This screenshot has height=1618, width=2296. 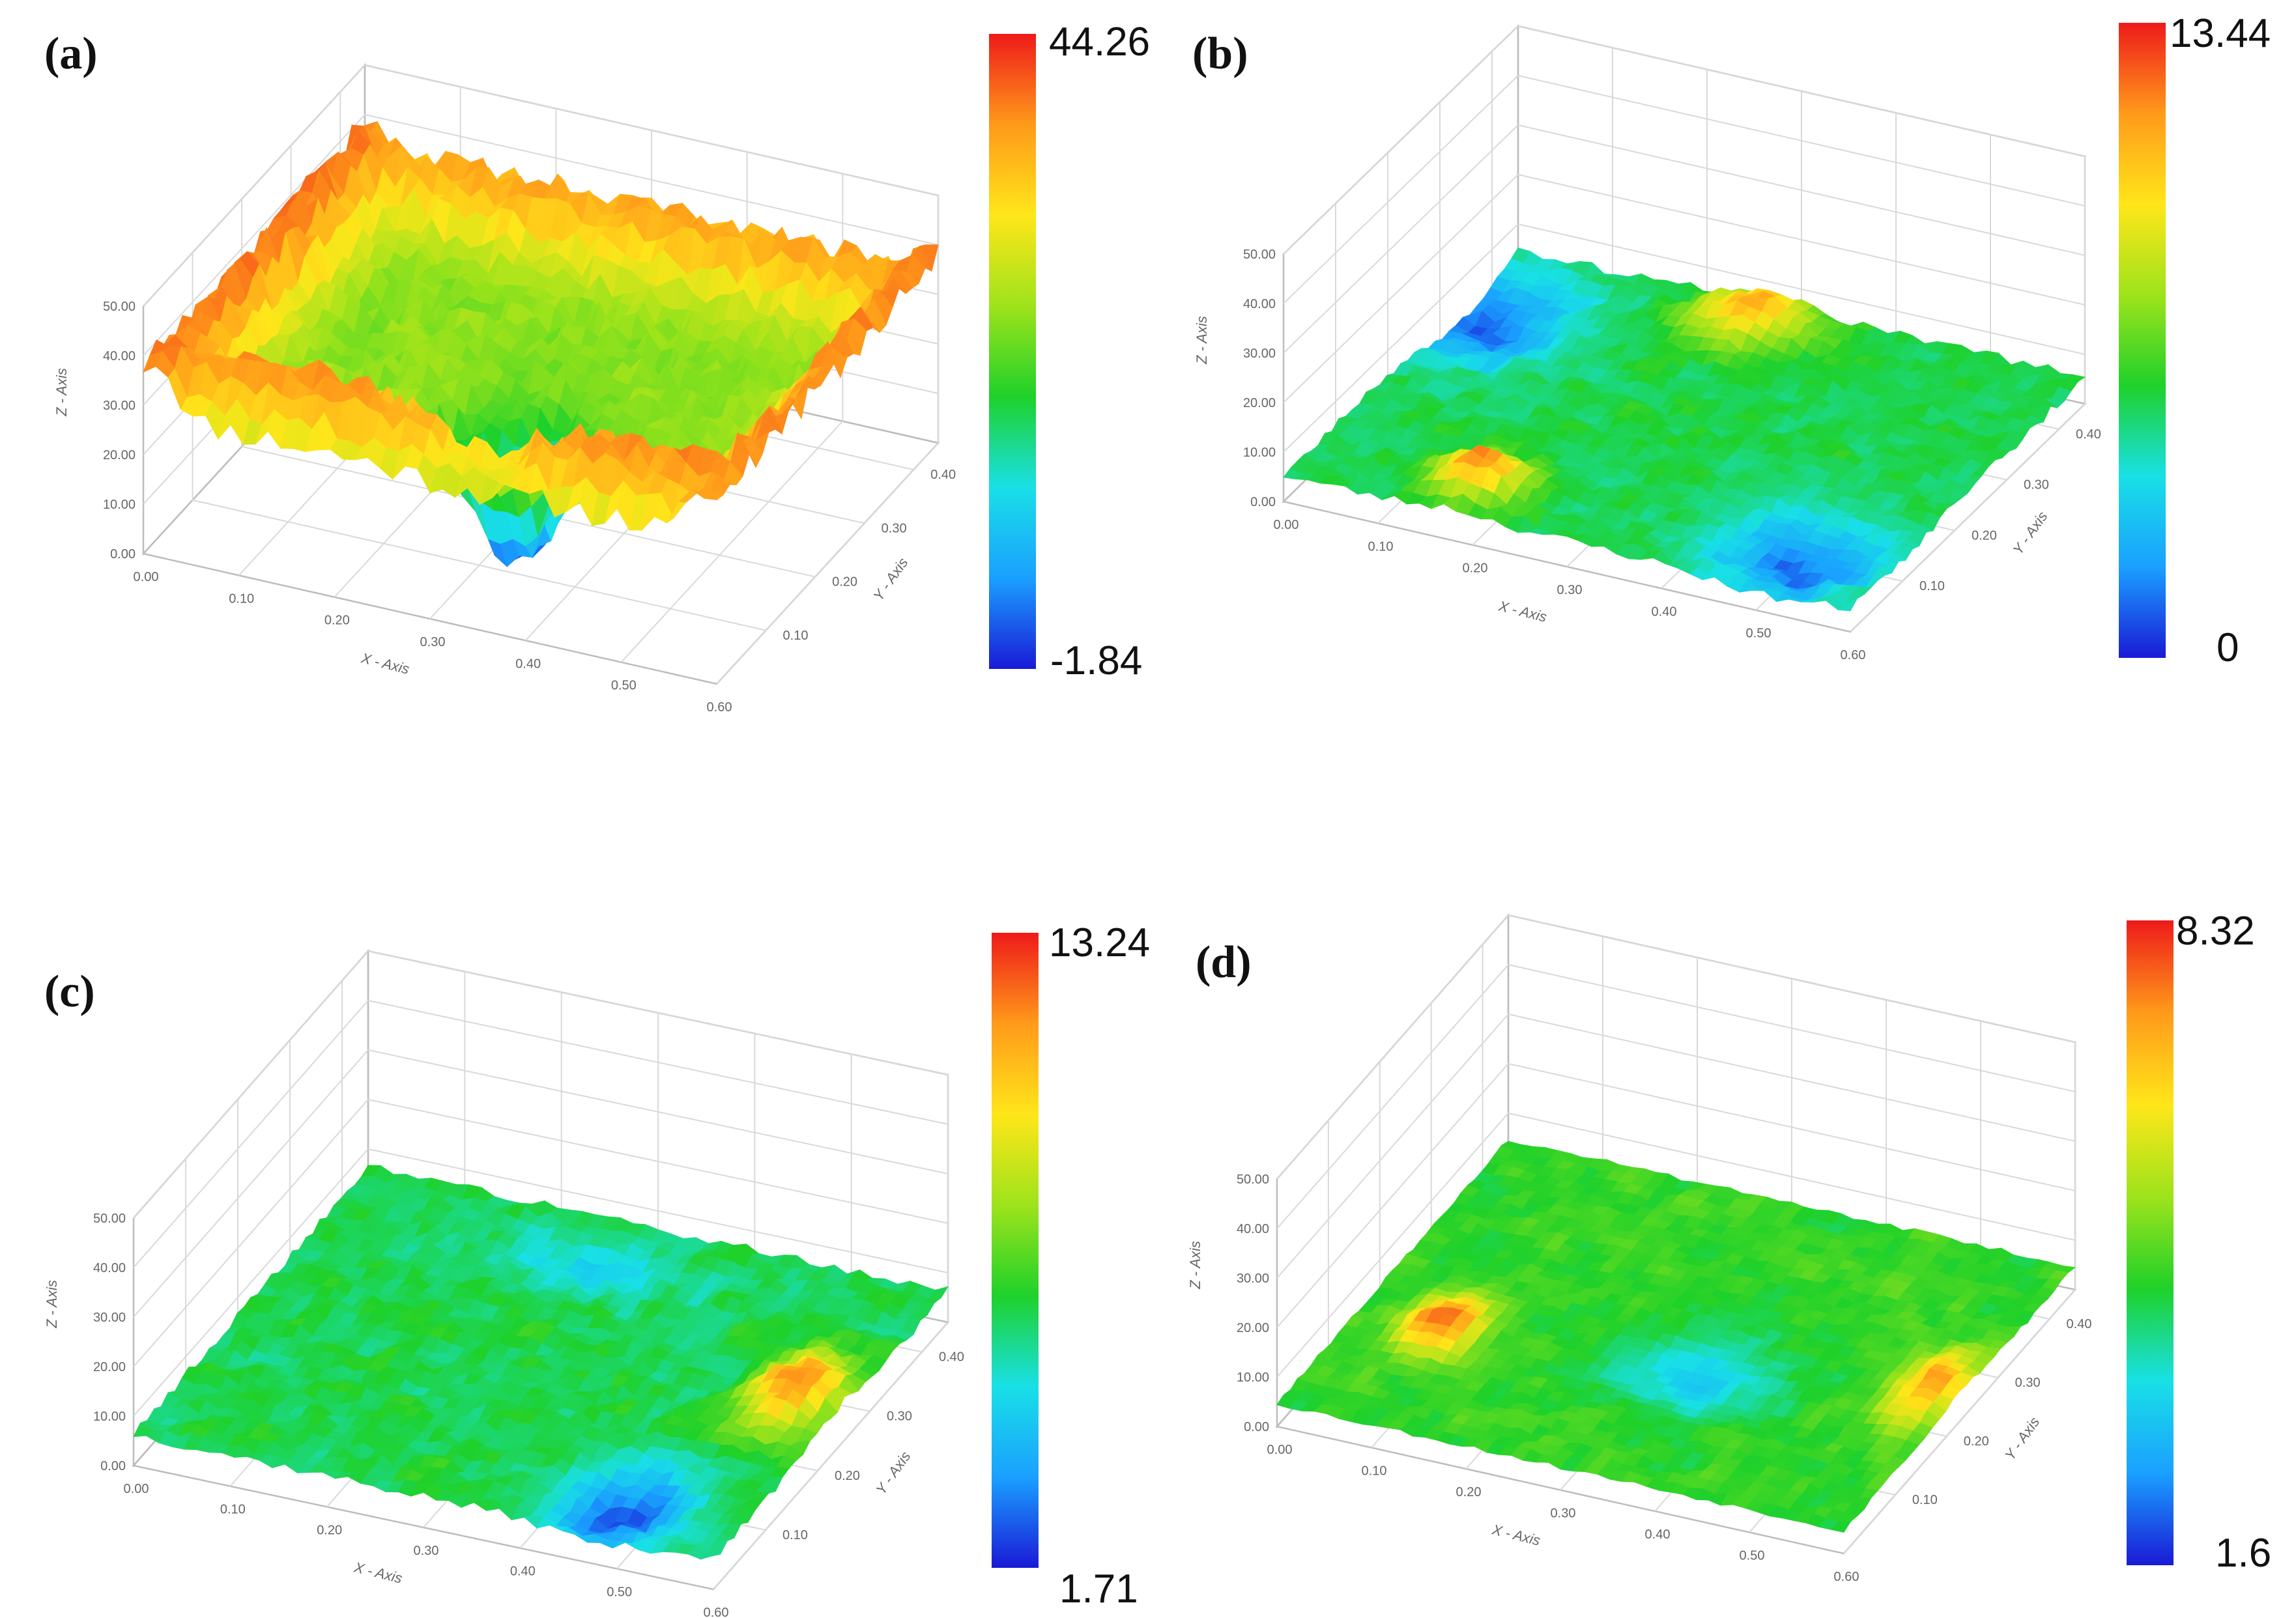 I want to click on colorbar-max-label: 44.26, so click(x=1099, y=42).